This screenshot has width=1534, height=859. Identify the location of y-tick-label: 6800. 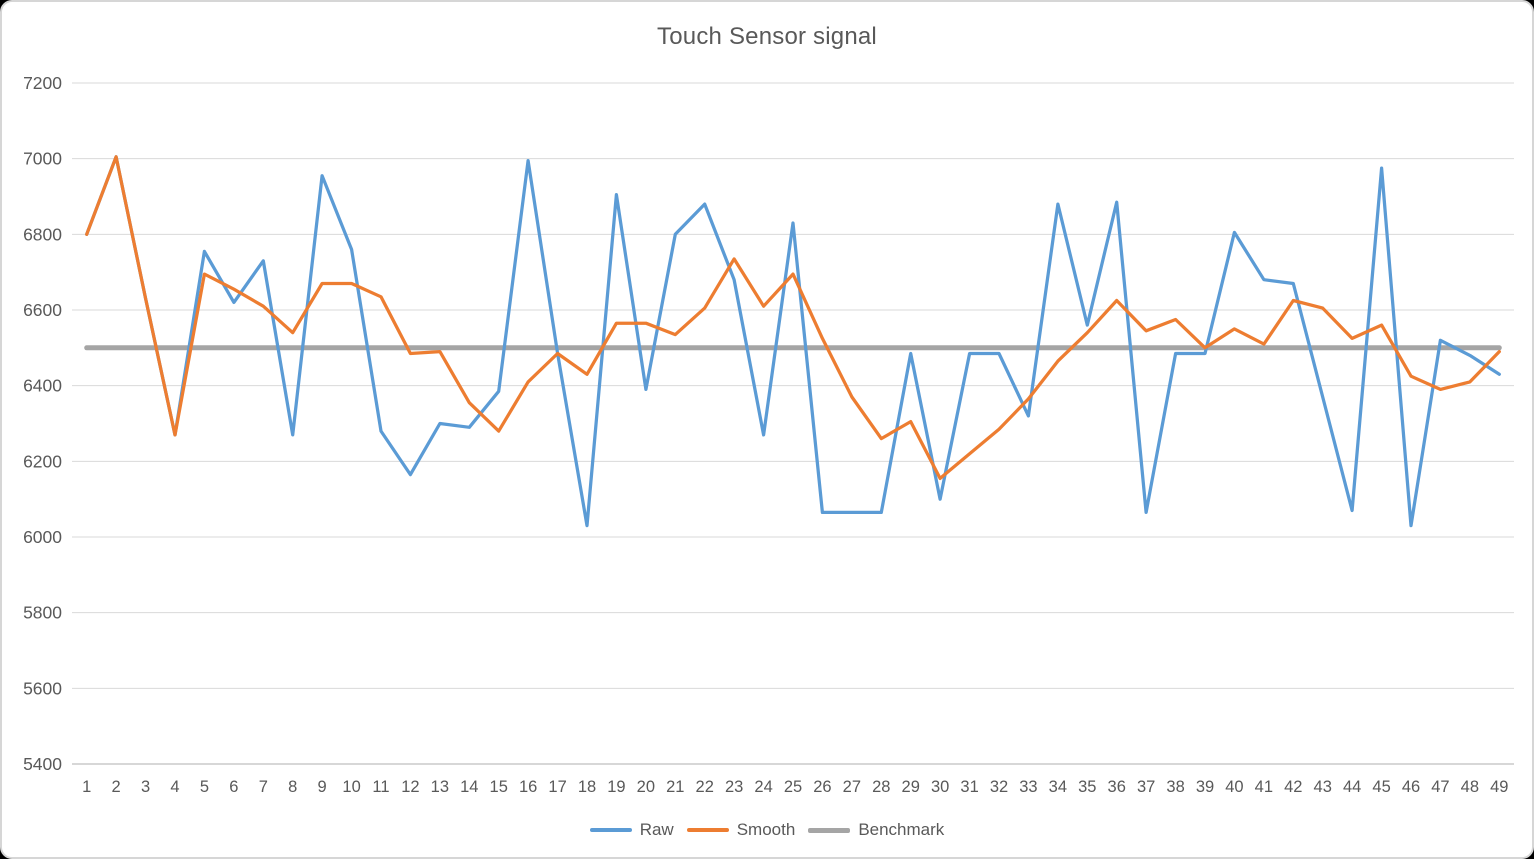
(42, 234).